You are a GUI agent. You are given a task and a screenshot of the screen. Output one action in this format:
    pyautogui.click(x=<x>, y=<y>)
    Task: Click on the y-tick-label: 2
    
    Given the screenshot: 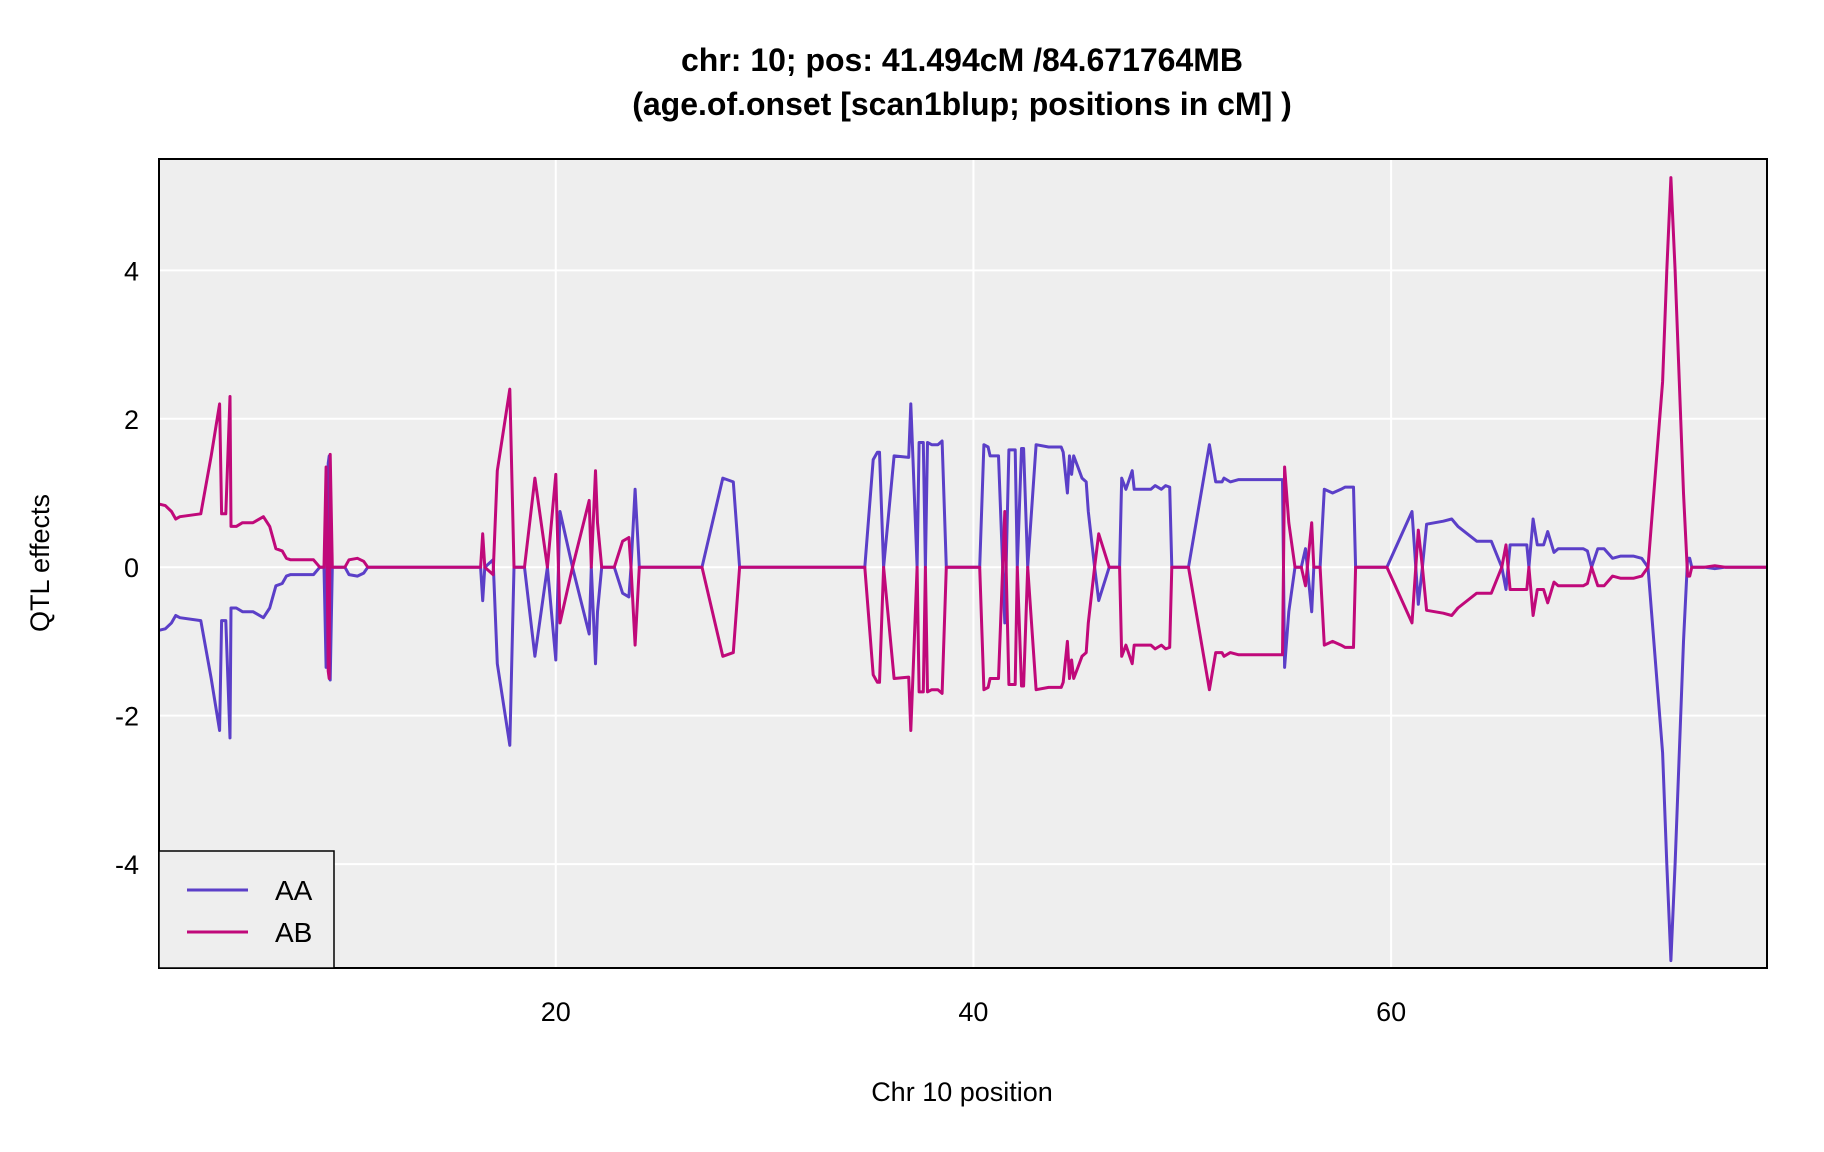 What is the action you would take?
    pyautogui.click(x=131, y=420)
    